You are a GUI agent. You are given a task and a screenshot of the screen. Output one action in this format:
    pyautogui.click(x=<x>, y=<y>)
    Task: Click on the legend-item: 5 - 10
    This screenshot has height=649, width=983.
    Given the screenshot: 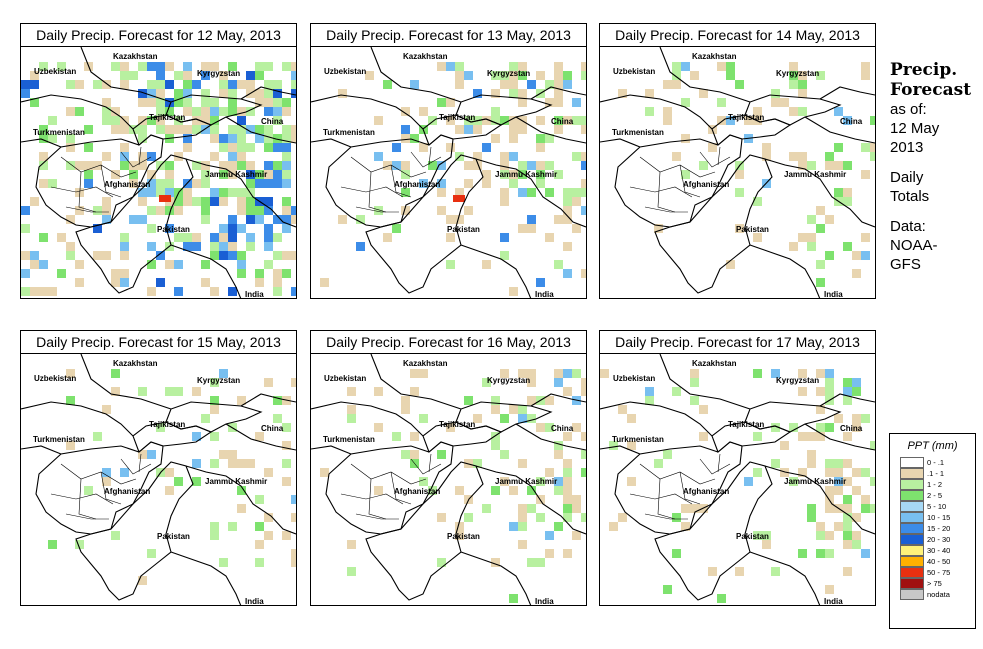 What is the action you would take?
    pyautogui.click(x=932, y=506)
    